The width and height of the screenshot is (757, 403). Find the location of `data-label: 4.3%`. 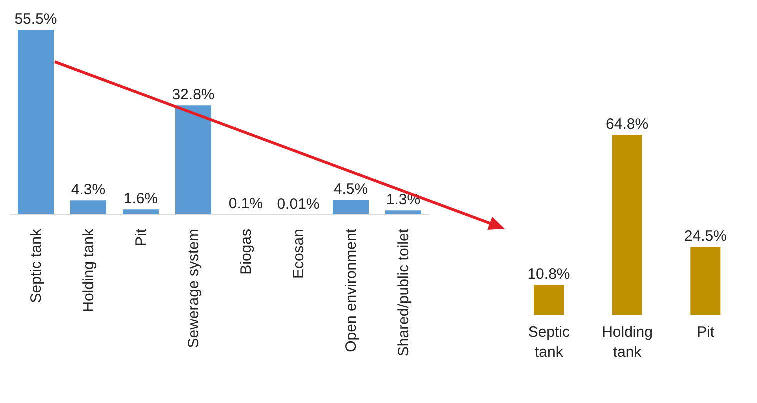

data-label: 4.3% is located at coordinates (88, 190).